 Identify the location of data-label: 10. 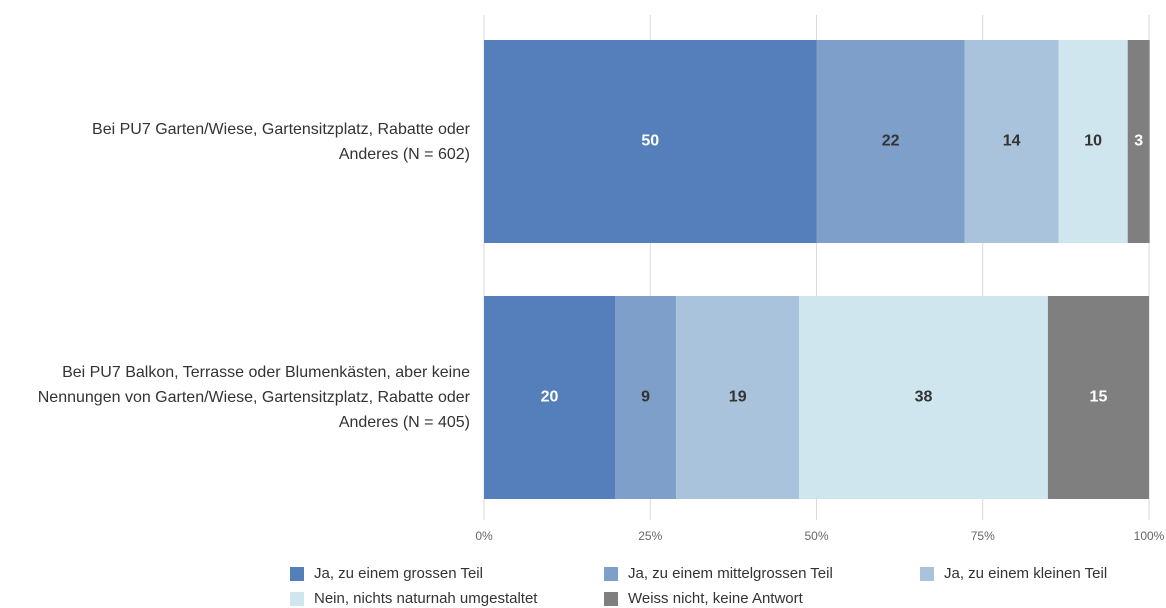
(1093, 141).